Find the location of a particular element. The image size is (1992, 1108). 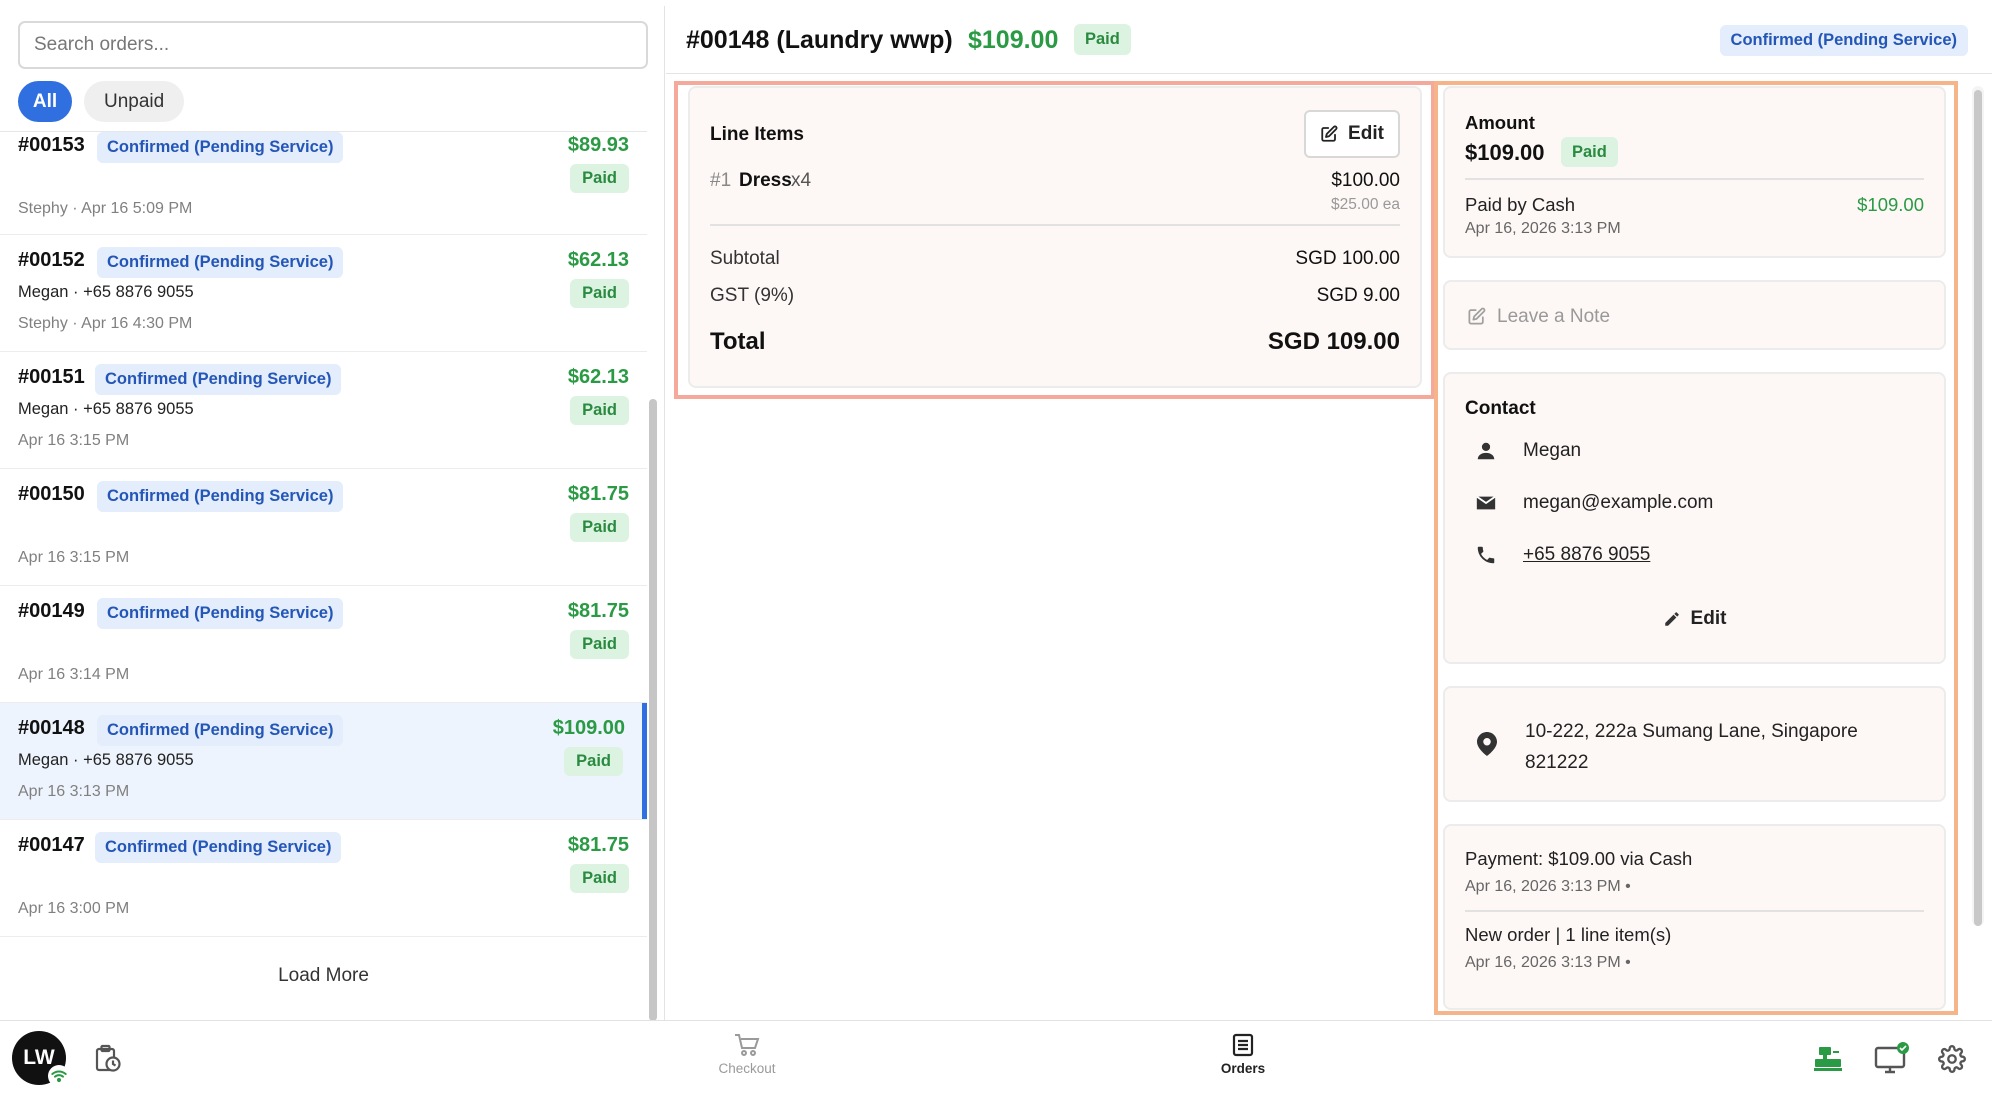

bottom-nav-bar: LW Checkout Orders is located at coordinates (996, 1064).